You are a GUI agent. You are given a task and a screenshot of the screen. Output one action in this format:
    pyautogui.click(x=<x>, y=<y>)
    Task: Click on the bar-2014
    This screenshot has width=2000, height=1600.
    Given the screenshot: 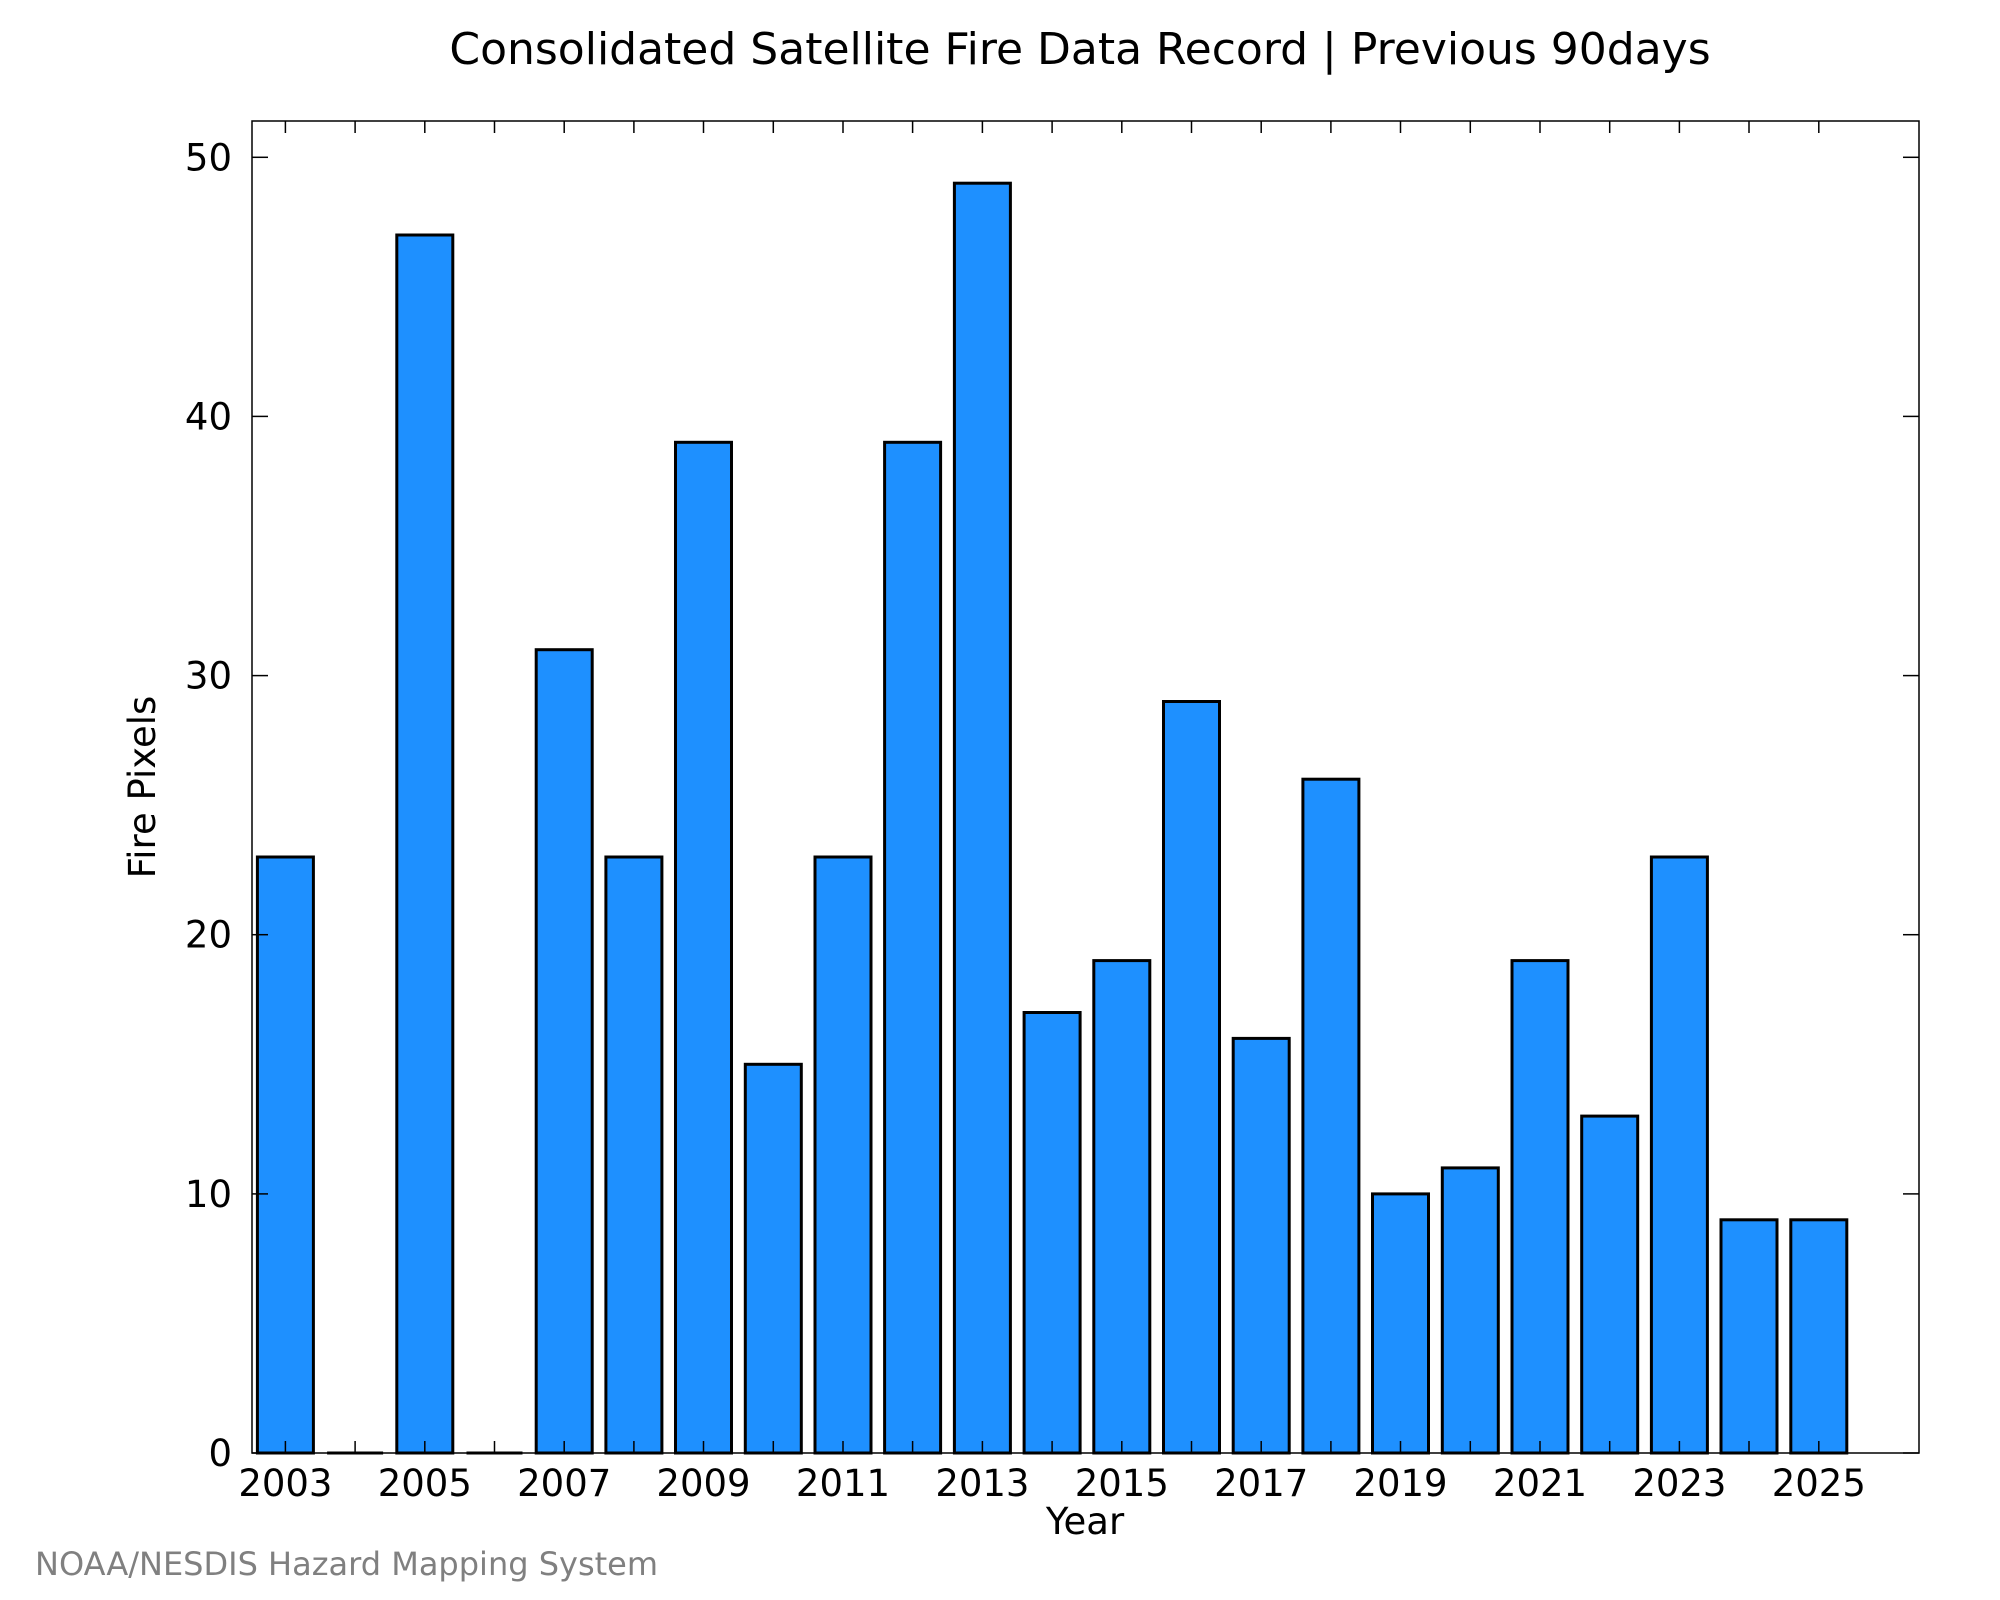 What is the action you would take?
    pyautogui.click(x=1052, y=1233)
    